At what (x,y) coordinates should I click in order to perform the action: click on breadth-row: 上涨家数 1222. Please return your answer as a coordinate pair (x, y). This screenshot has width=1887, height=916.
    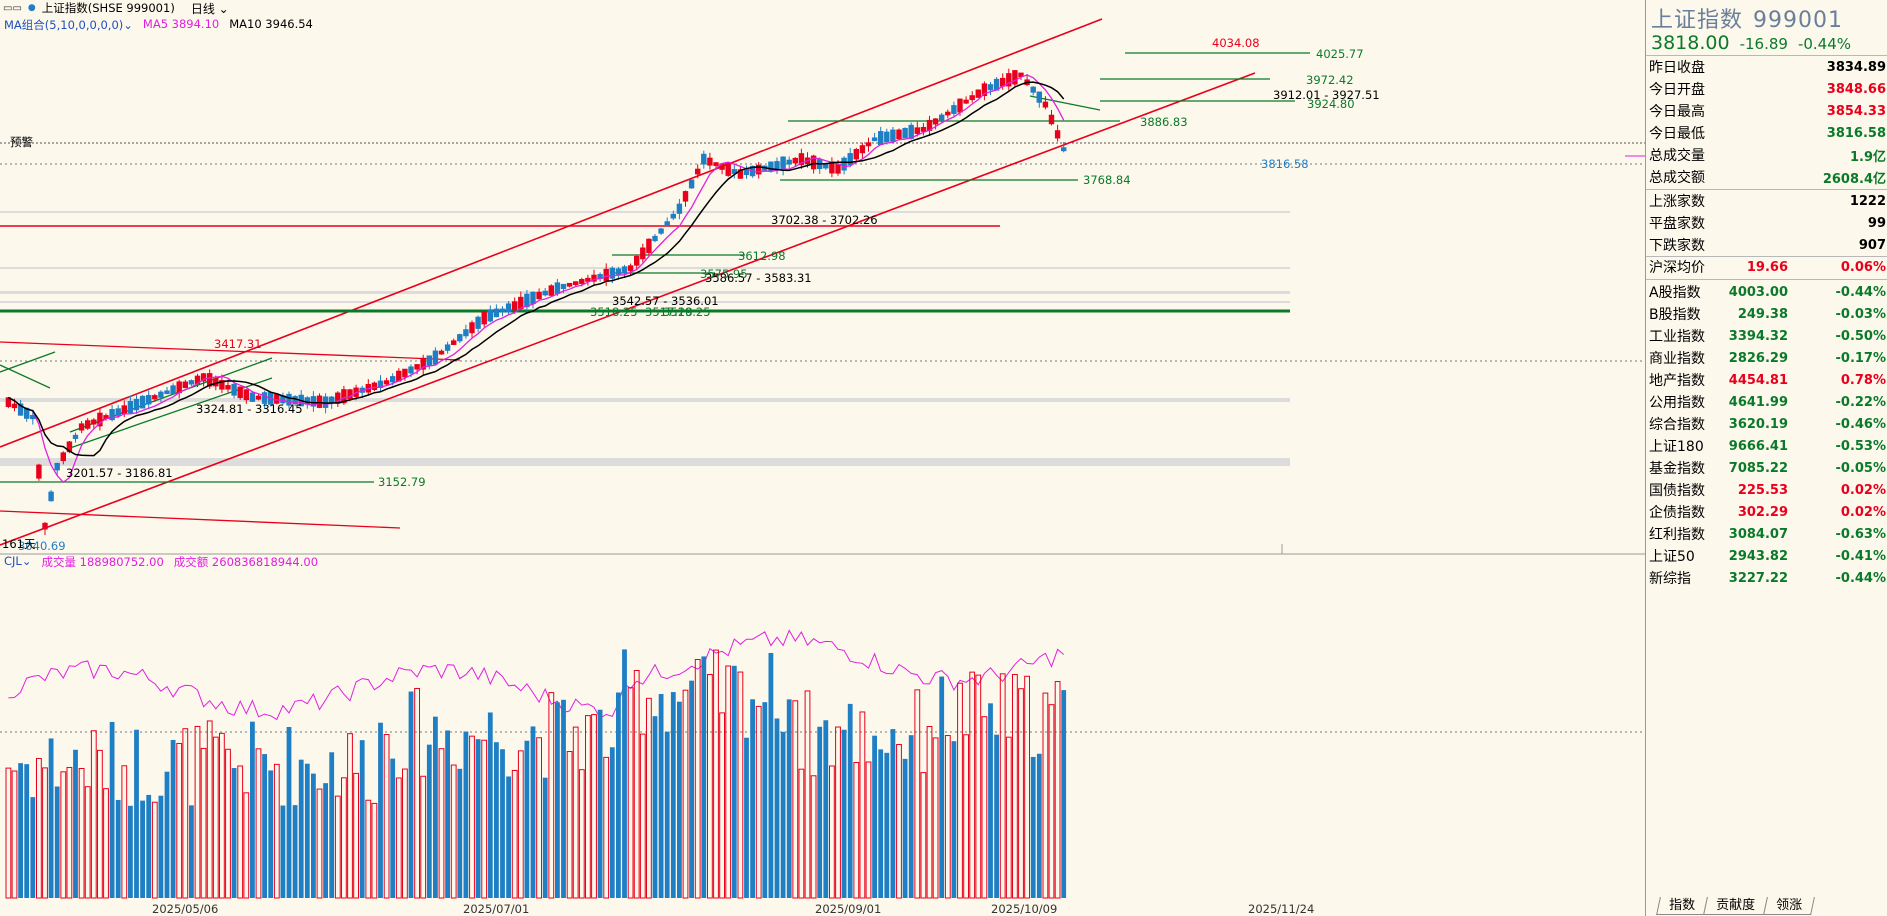
    Looking at the image, I should click on (1767, 202).